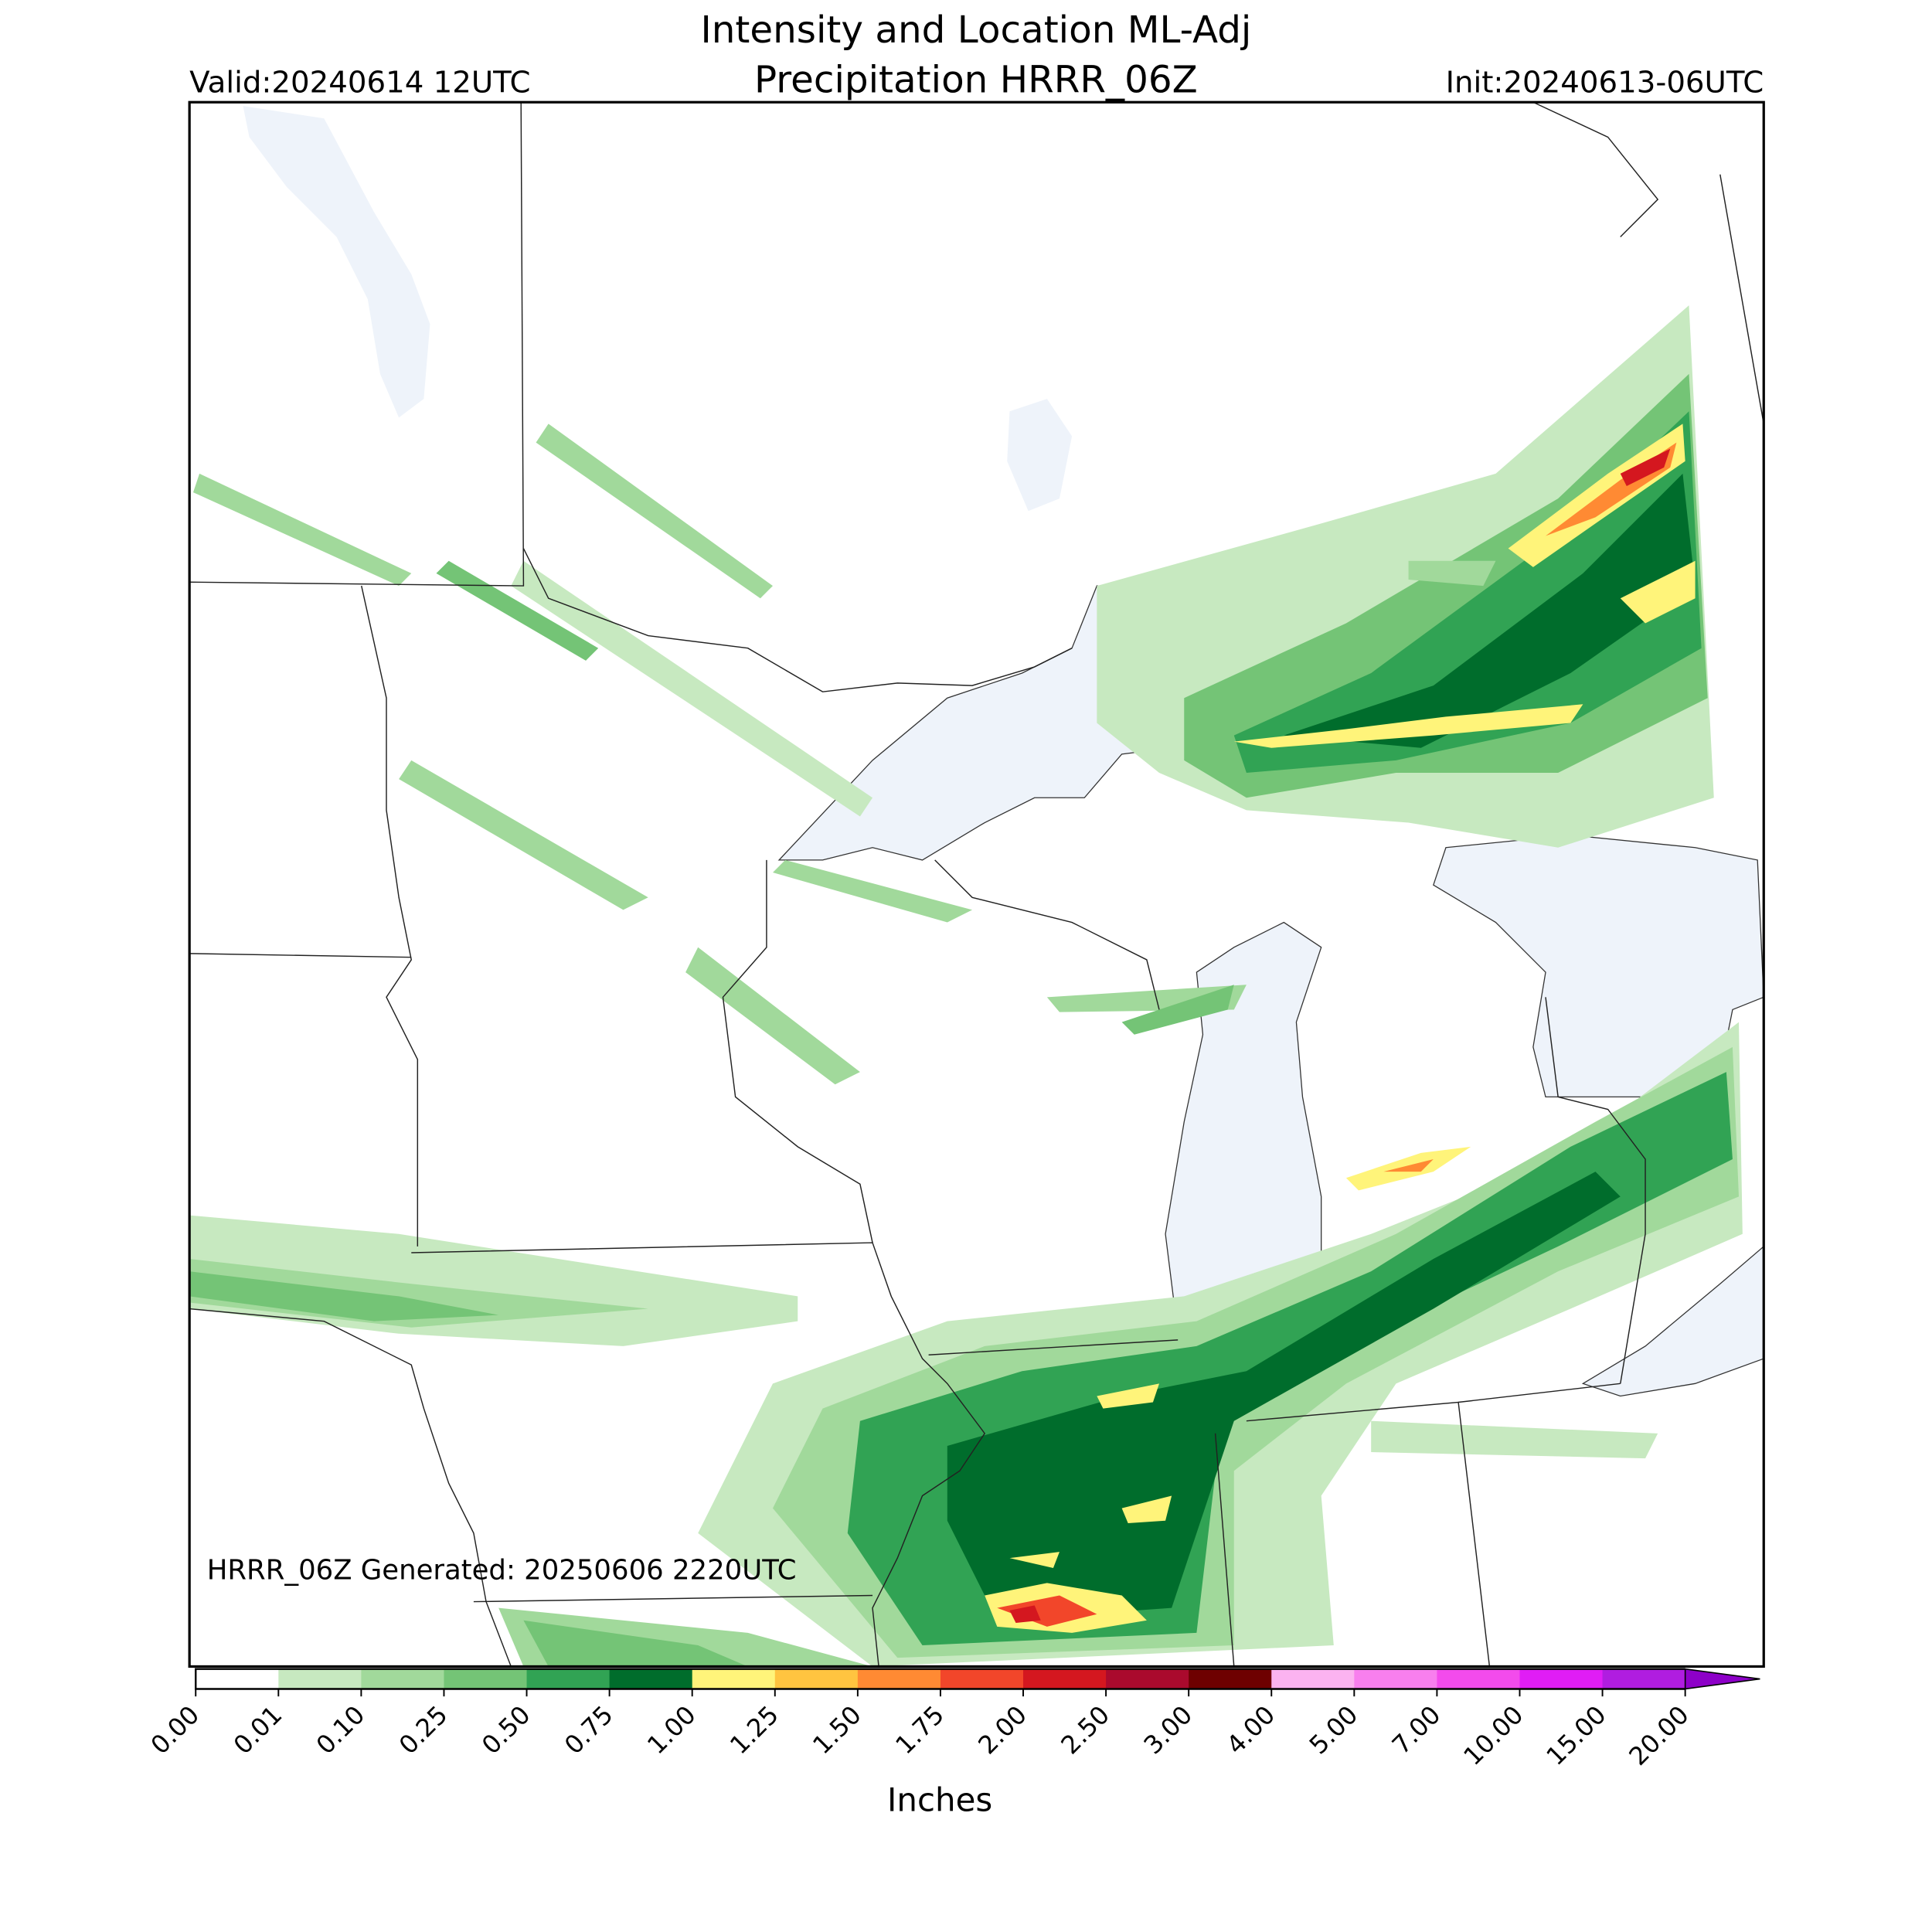  What do you see at coordinates (258, 1730) in the screenshot?
I see `colorbar-tick-label: 0.01` at bounding box center [258, 1730].